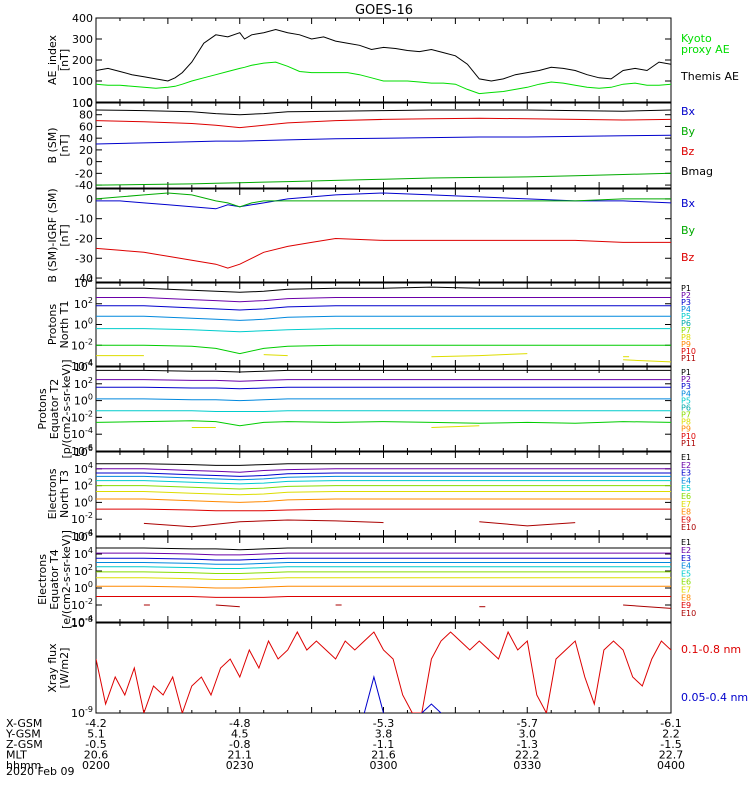 The height and width of the screenshot is (800, 750). Describe the element at coordinates (527, 524) in the screenshot. I see `series-line-e10` at that location.